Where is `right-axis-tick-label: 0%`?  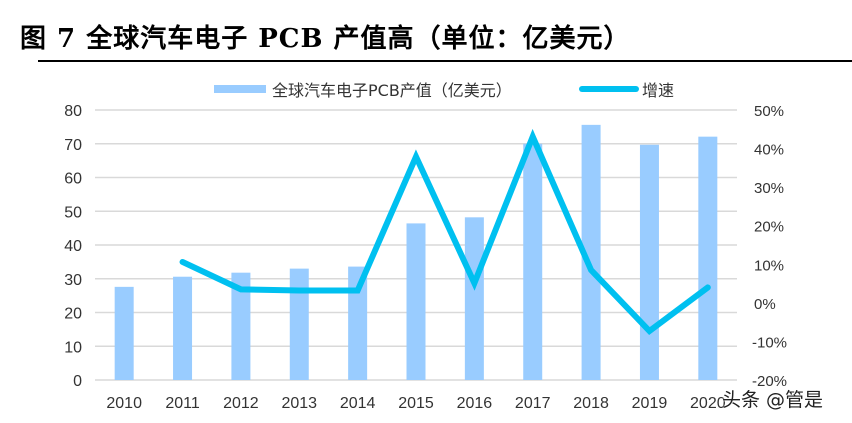
right-axis-tick-label: 0% is located at coordinates (765, 304).